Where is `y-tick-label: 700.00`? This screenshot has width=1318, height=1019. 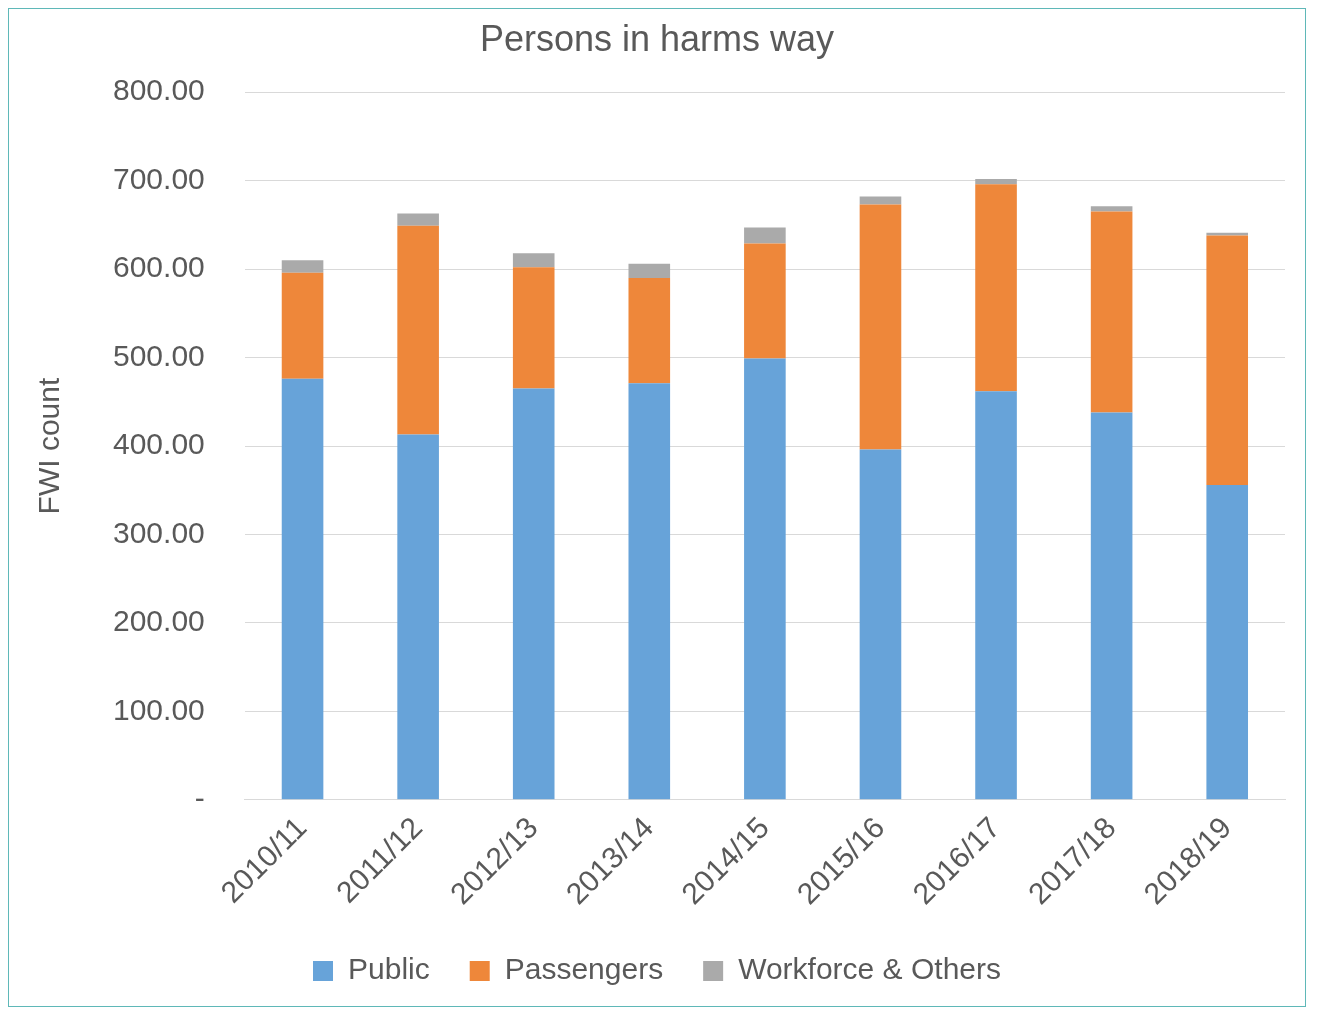
y-tick-label: 700.00 is located at coordinates (158, 178).